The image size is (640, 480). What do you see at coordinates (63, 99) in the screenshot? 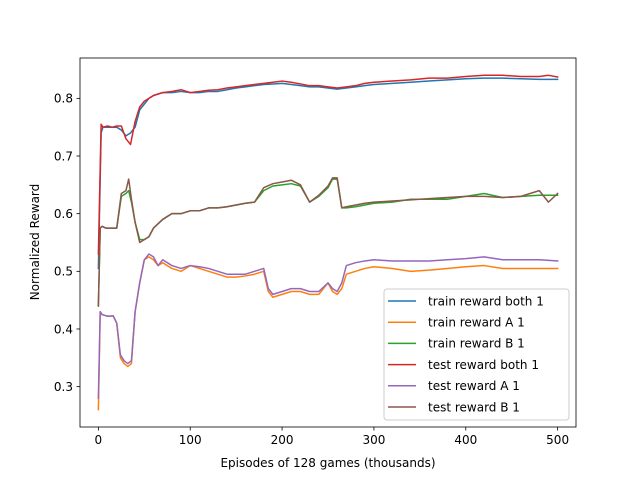
I see `y-tick-label: 0.8` at bounding box center [63, 99].